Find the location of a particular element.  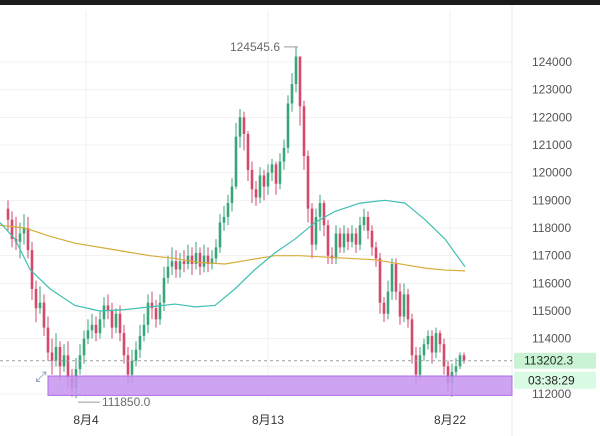

y-tick-label: 120000 is located at coordinates (552, 173).